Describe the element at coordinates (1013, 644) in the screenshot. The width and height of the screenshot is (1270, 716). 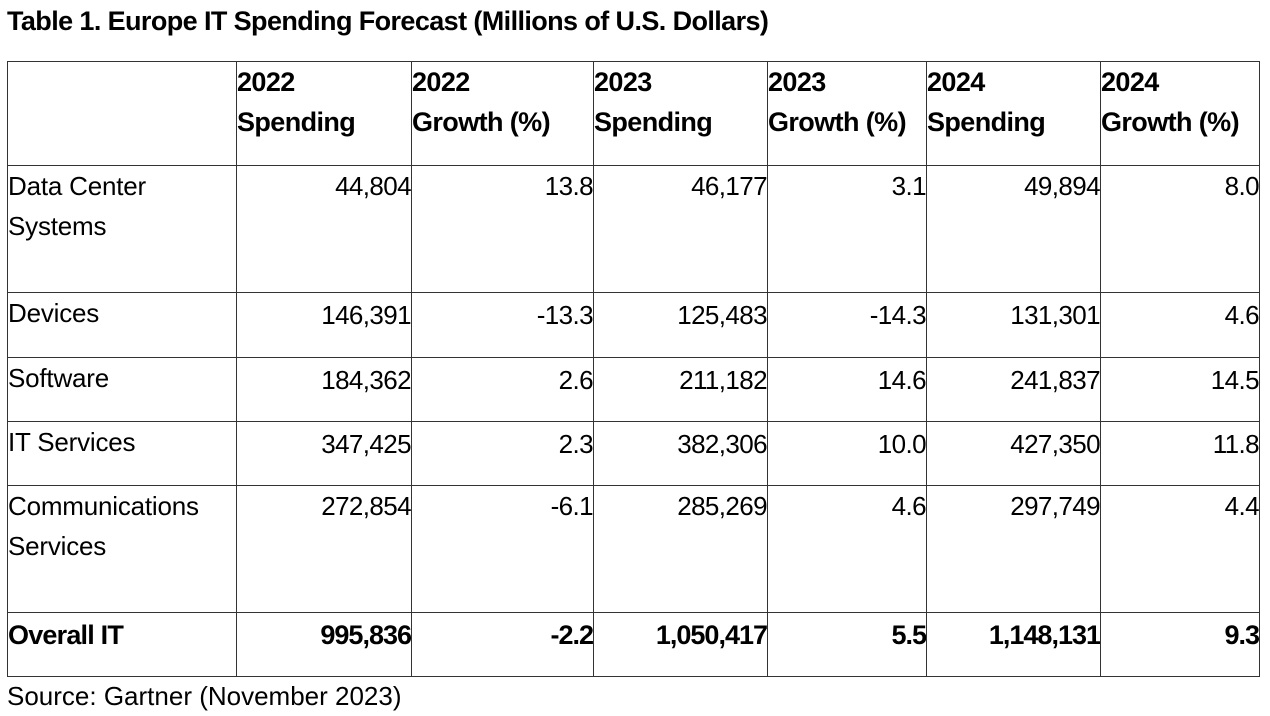
I see `total-value: 1,148,131` at that location.